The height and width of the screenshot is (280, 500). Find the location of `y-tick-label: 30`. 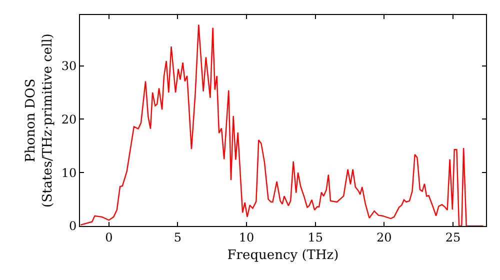

y-tick-label: 30 is located at coordinates (69, 65).